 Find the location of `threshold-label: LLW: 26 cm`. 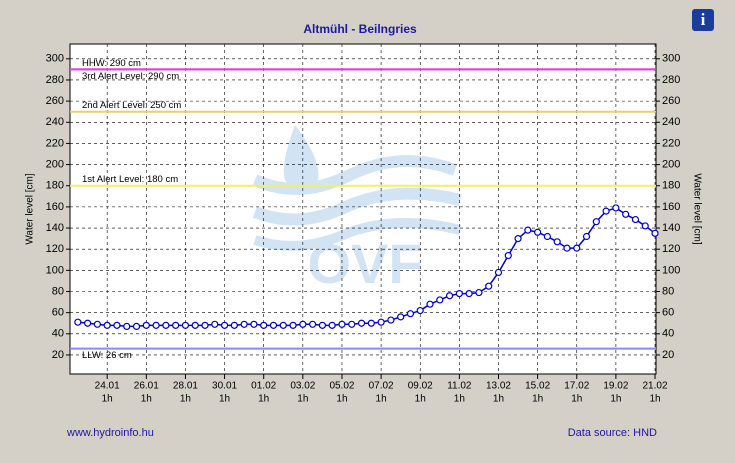

threshold-label: LLW: 26 cm is located at coordinates (107, 355).